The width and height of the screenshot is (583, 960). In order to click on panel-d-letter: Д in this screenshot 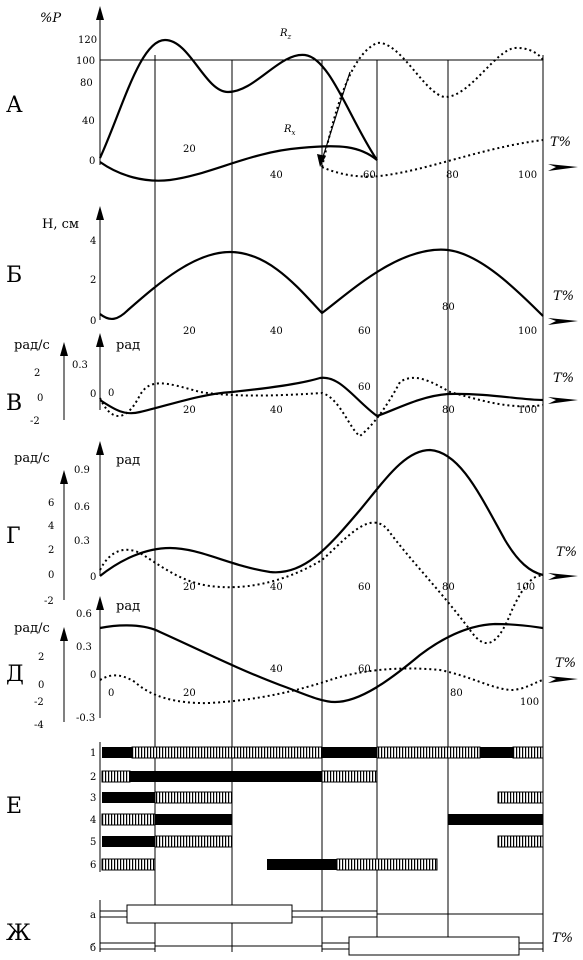, I will do `click(15, 674)`.